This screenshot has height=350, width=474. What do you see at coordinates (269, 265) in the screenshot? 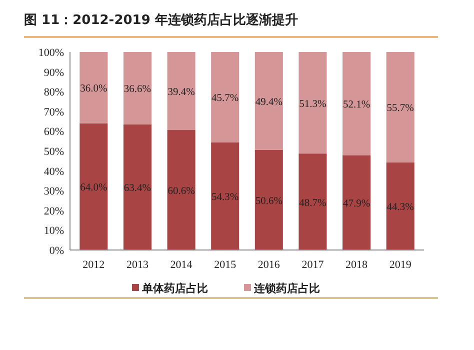
I see `x-tick-label: 2016` at bounding box center [269, 265].